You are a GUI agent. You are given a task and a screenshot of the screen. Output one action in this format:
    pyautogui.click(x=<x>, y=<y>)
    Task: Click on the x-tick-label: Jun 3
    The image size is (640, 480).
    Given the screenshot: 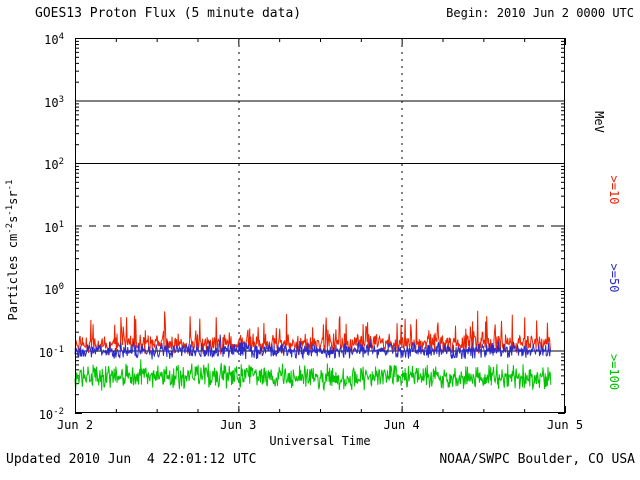 What is the action you would take?
    pyautogui.click(x=238, y=425)
    